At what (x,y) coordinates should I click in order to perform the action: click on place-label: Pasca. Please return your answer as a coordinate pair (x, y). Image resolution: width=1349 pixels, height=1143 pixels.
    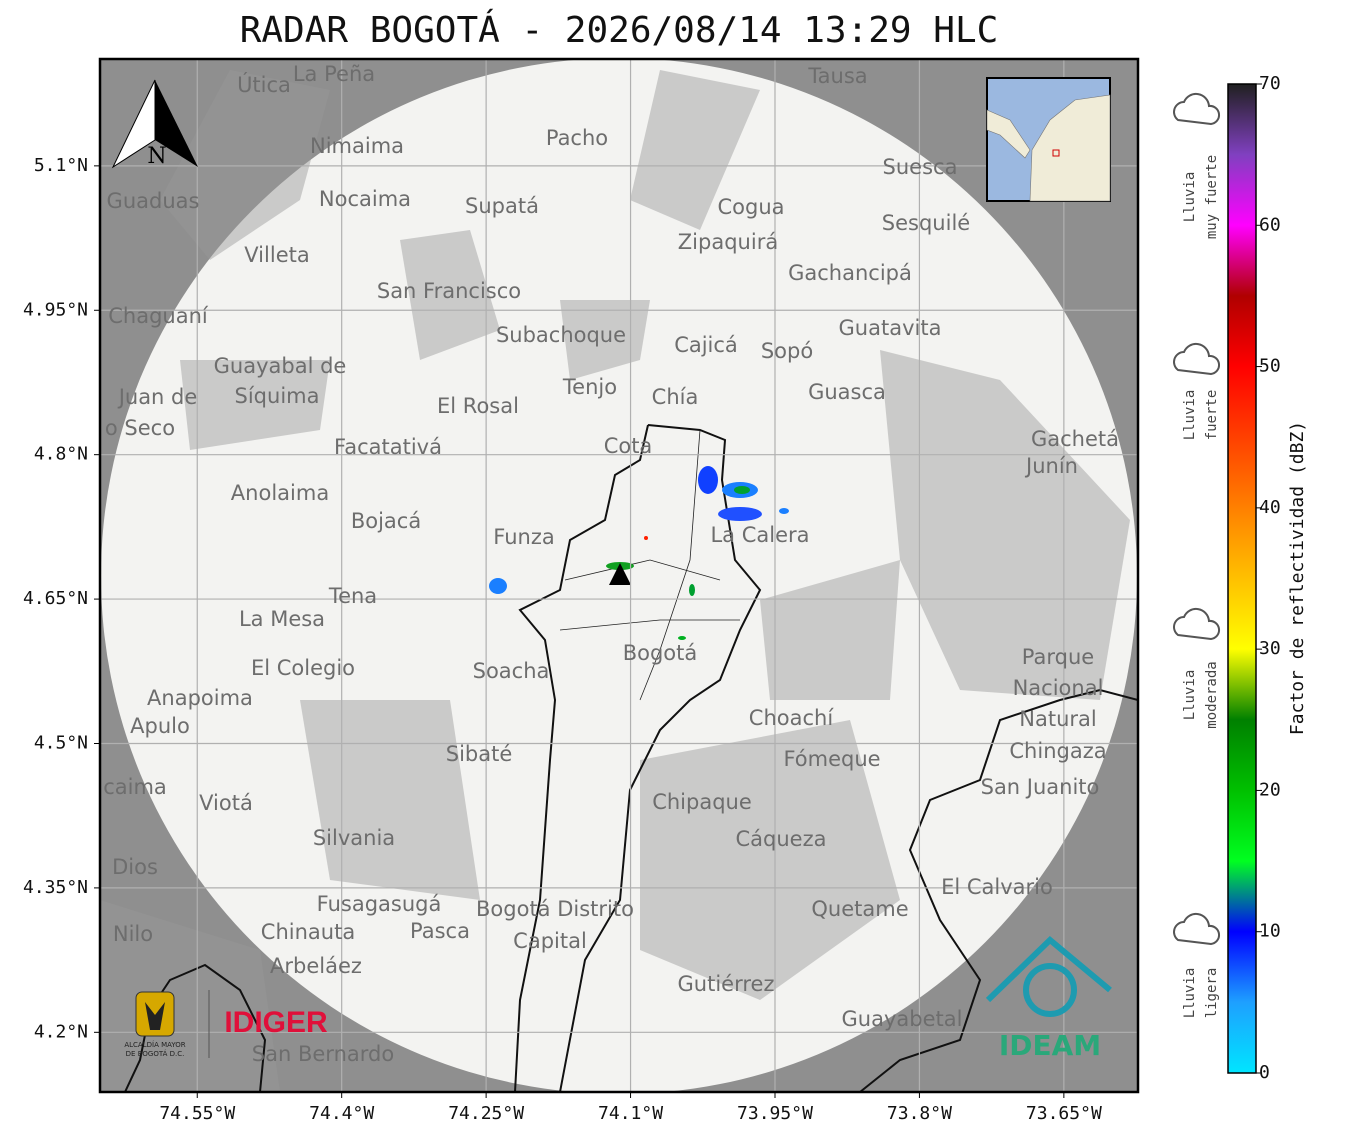
    Looking at the image, I should click on (440, 931).